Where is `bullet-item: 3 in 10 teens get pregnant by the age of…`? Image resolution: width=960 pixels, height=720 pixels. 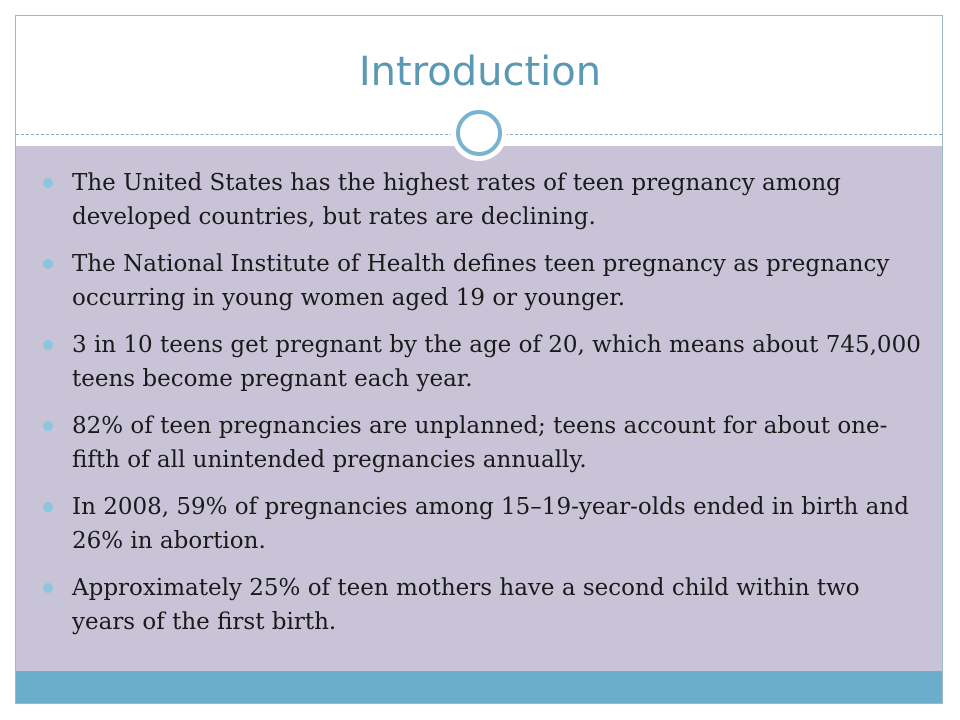 bullet-item: 3 in 10 teens get pregnant by the age of… is located at coordinates (482, 362).